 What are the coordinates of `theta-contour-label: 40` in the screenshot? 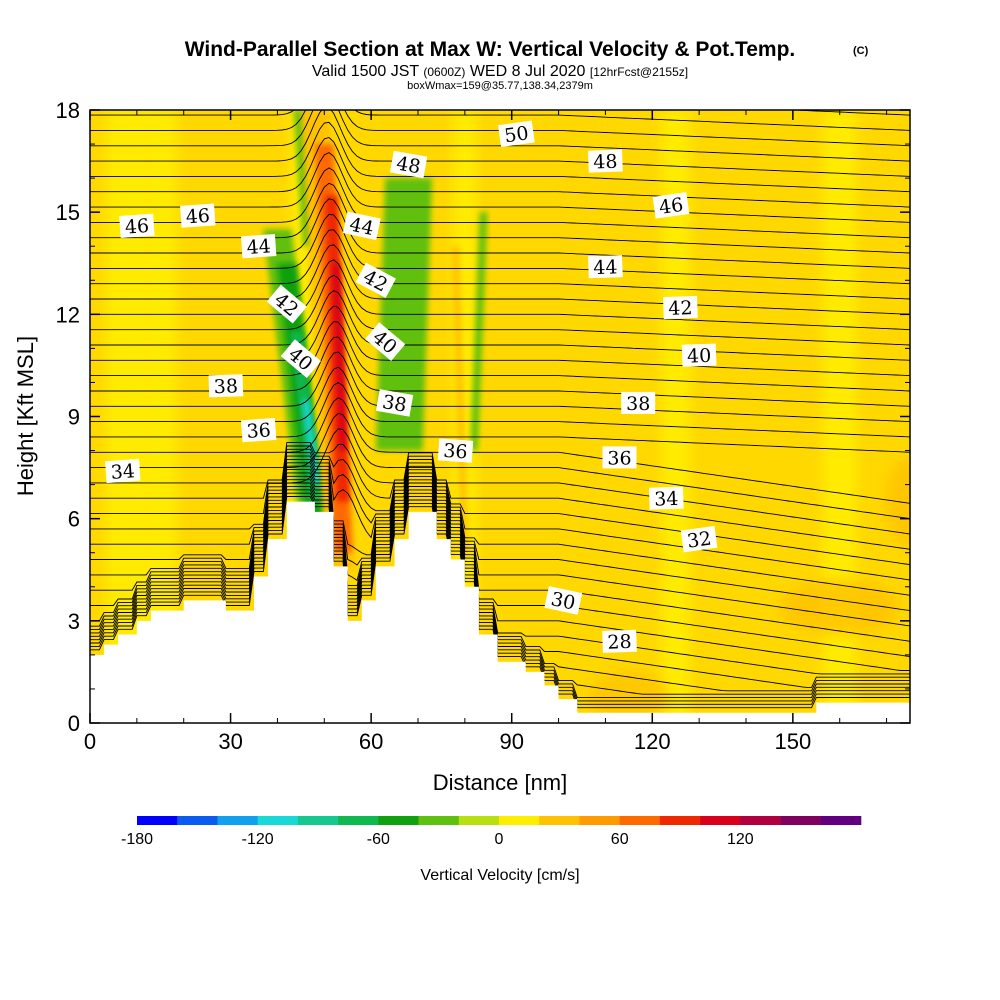 It's located at (699, 355).